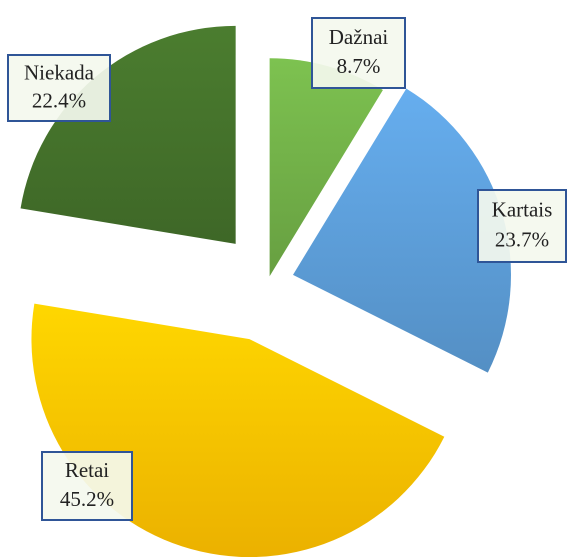  What do you see at coordinates (87, 470) in the screenshot?
I see `data-label-name: Retai` at bounding box center [87, 470].